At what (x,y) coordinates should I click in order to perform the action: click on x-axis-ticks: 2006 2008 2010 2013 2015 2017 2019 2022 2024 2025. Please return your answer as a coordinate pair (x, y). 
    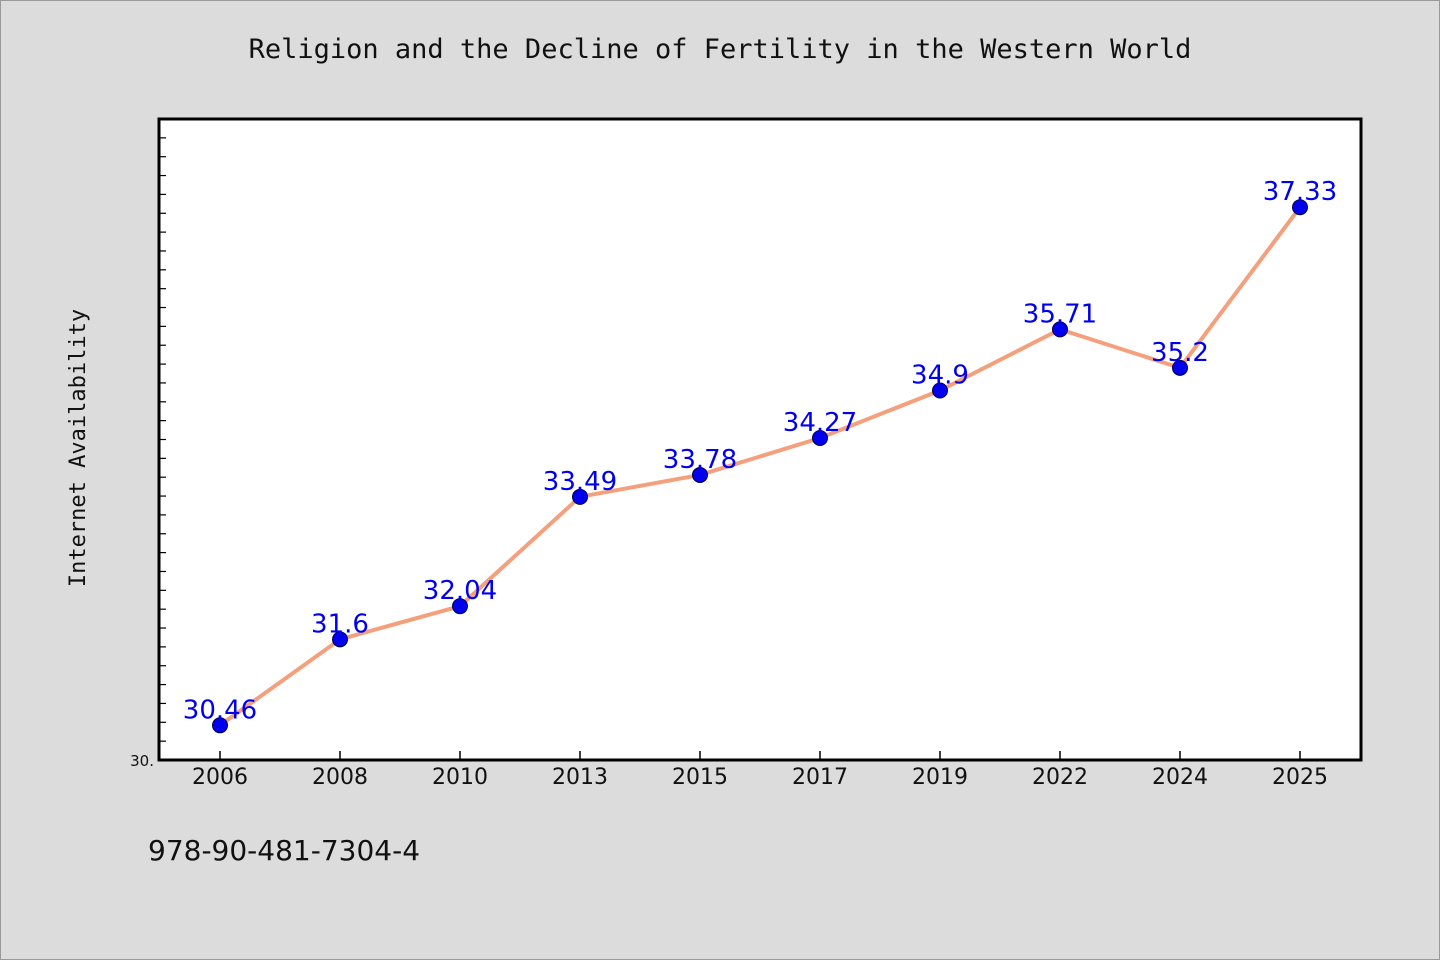
    Looking at the image, I should click on (760, 770).